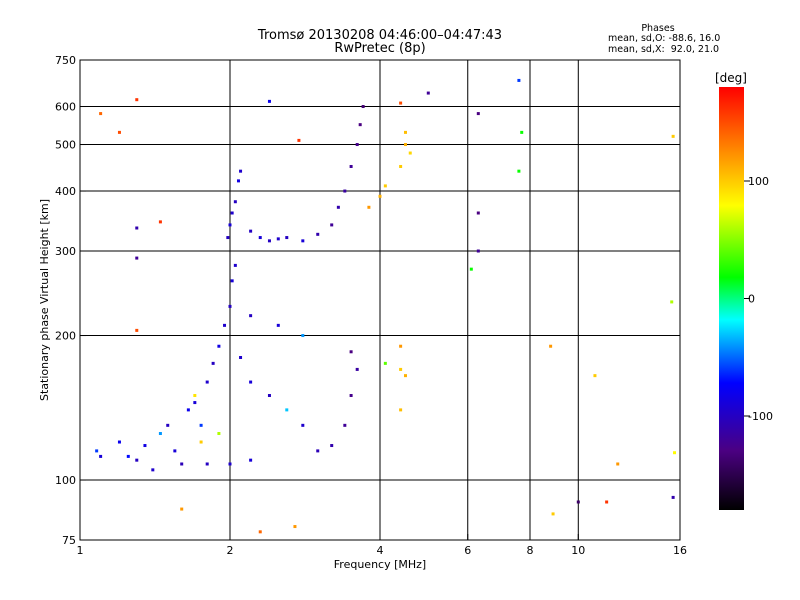 Image resolution: width=800 pixels, height=600 pixels. What do you see at coordinates (530, 550) in the screenshot?
I see `x-tick-label: 8` at bounding box center [530, 550].